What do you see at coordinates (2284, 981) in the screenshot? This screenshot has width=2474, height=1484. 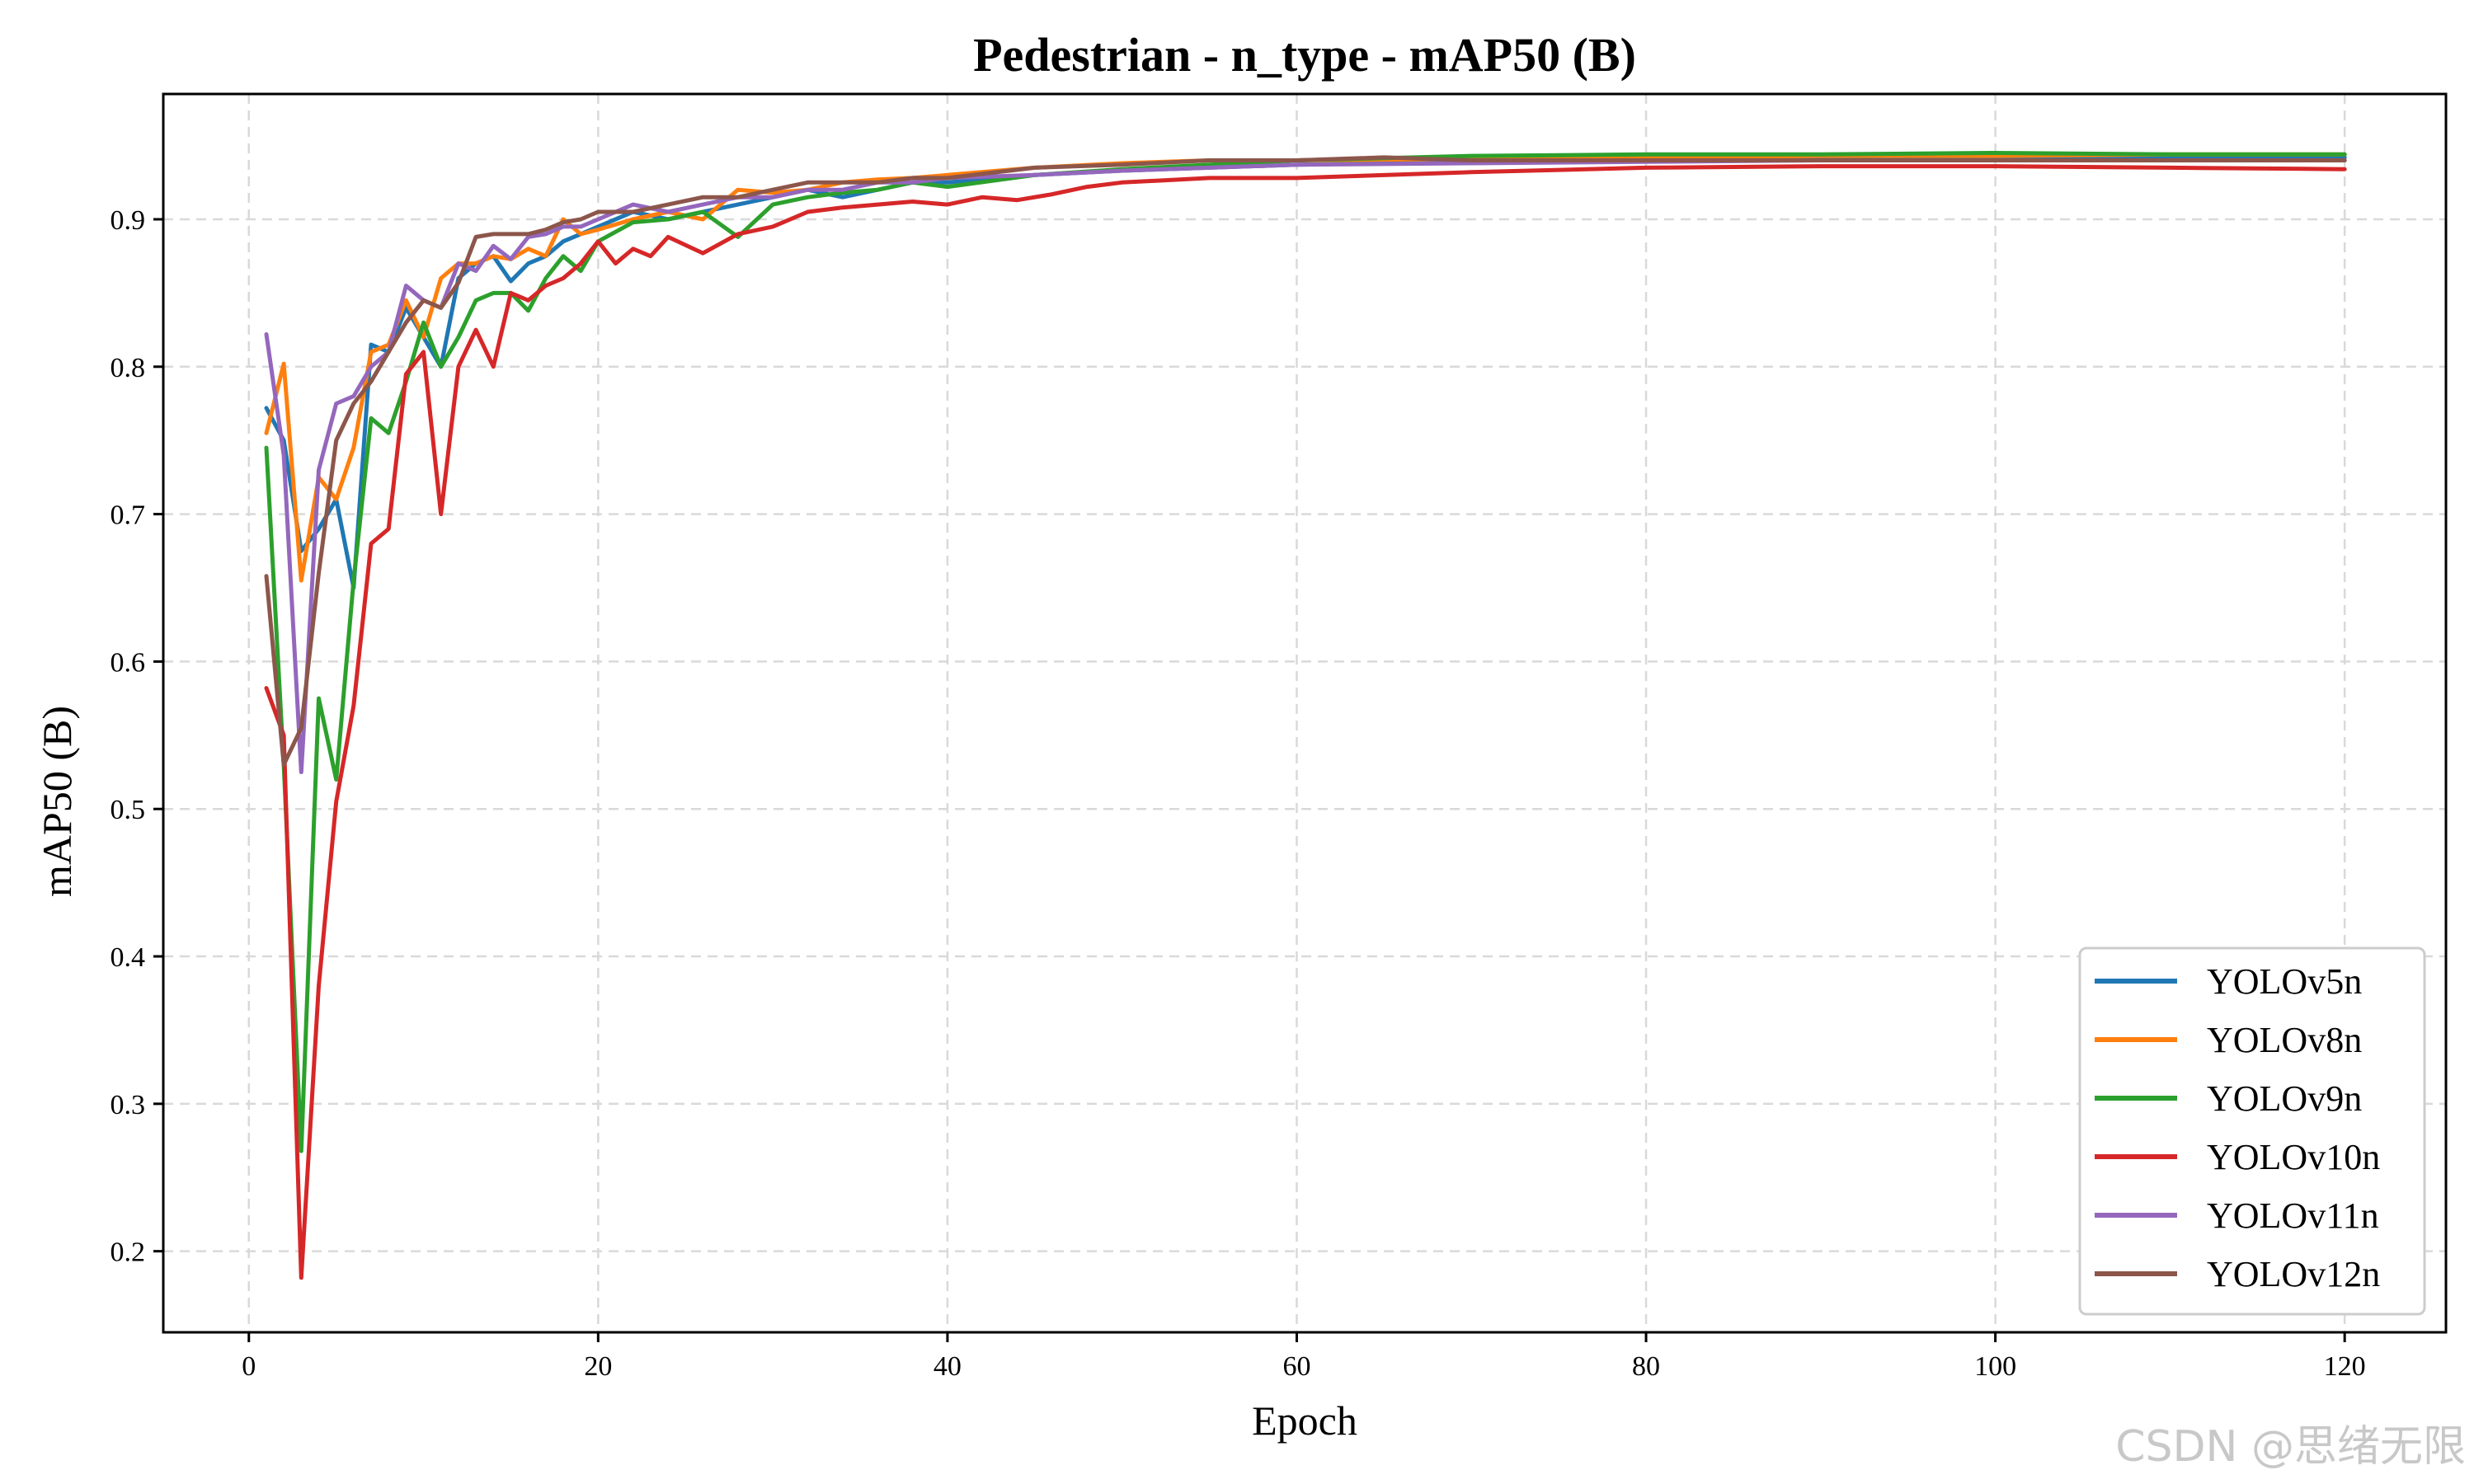 I see `legend-label-yolov5n: YOLOv5n` at bounding box center [2284, 981].